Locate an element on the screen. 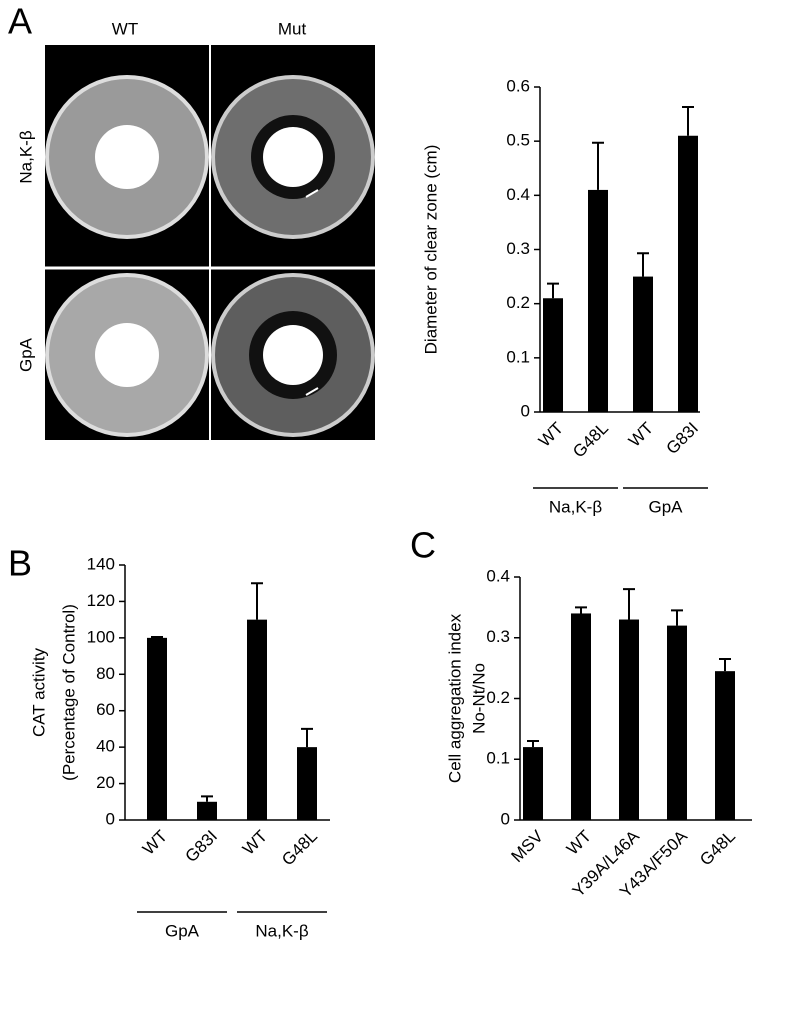  photo-row-label: GpA is located at coordinates (25, 354).